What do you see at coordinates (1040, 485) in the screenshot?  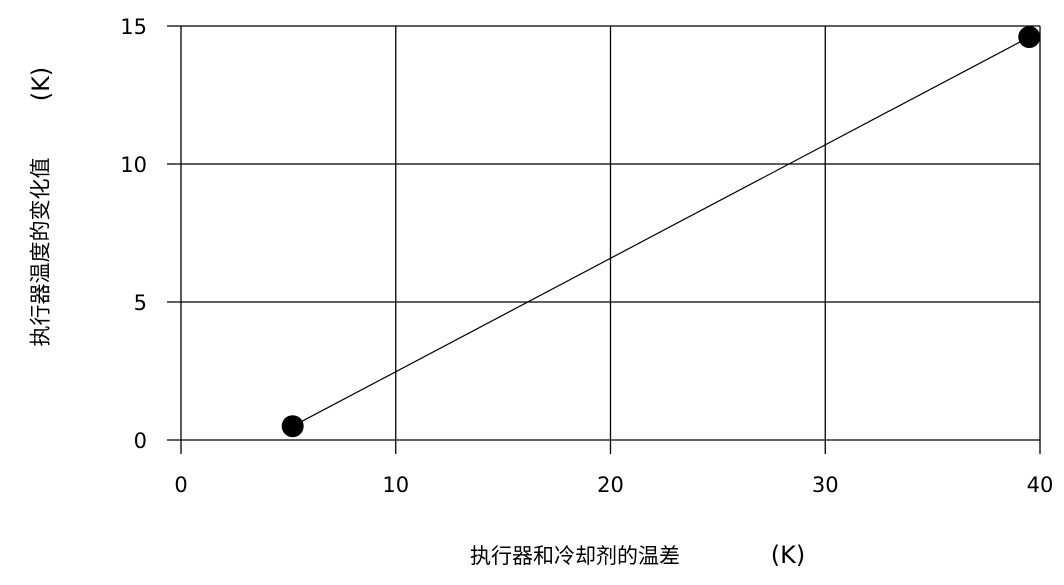 I see `x-tick-label: 40` at bounding box center [1040, 485].